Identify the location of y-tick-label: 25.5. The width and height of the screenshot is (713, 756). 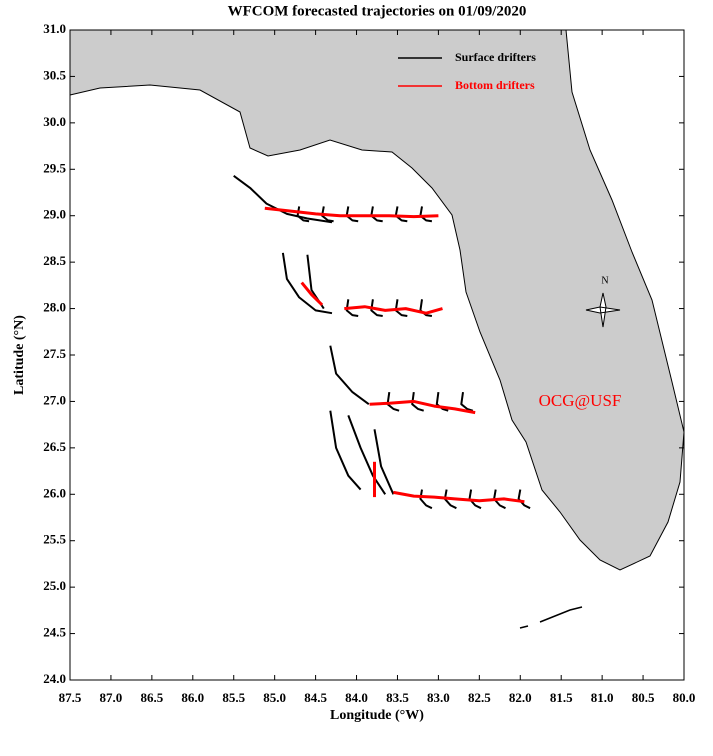
(54, 539).